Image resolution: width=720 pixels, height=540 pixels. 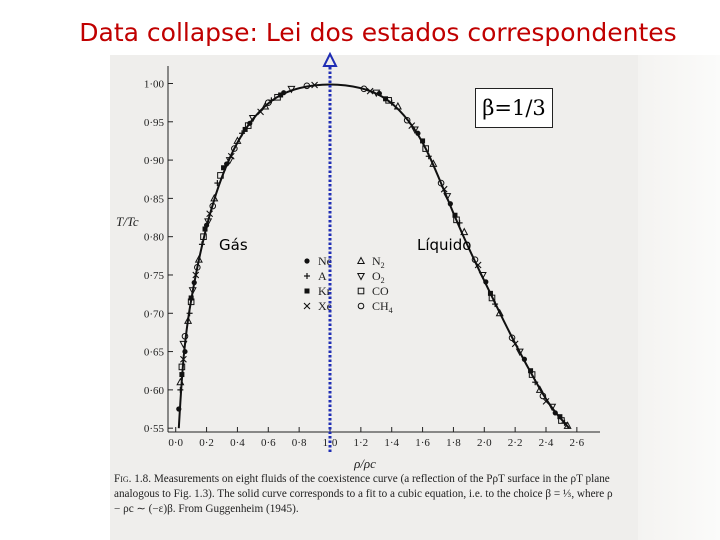 I want to click on legend-label-kr: Kr, so click(x=324, y=291).